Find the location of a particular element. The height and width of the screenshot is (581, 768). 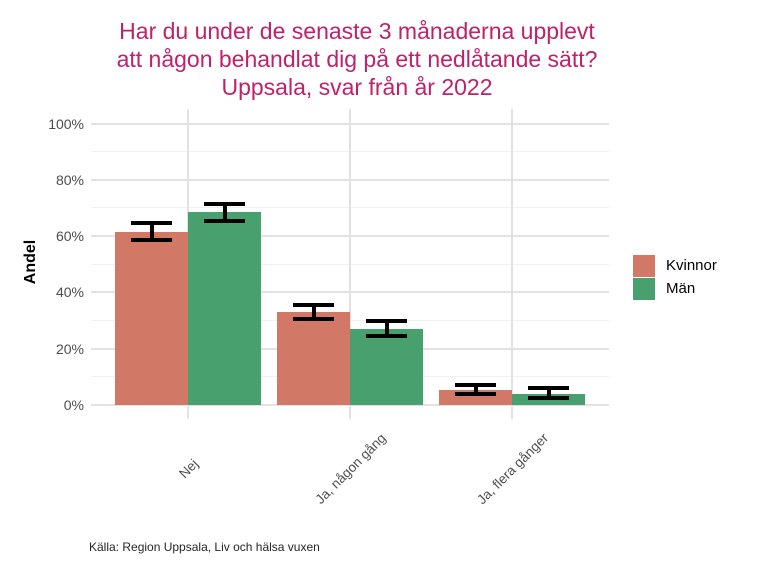

bar-man-ja-nagon-gang is located at coordinates (386, 366).